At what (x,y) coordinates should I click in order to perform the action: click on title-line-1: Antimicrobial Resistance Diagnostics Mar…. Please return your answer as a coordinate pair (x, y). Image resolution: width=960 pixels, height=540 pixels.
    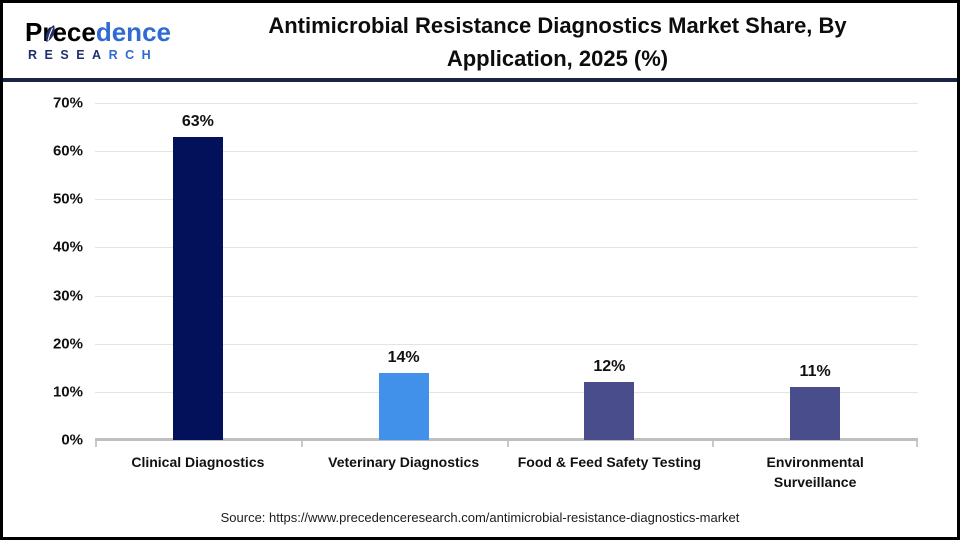
    Looking at the image, I should click on (557, 25).